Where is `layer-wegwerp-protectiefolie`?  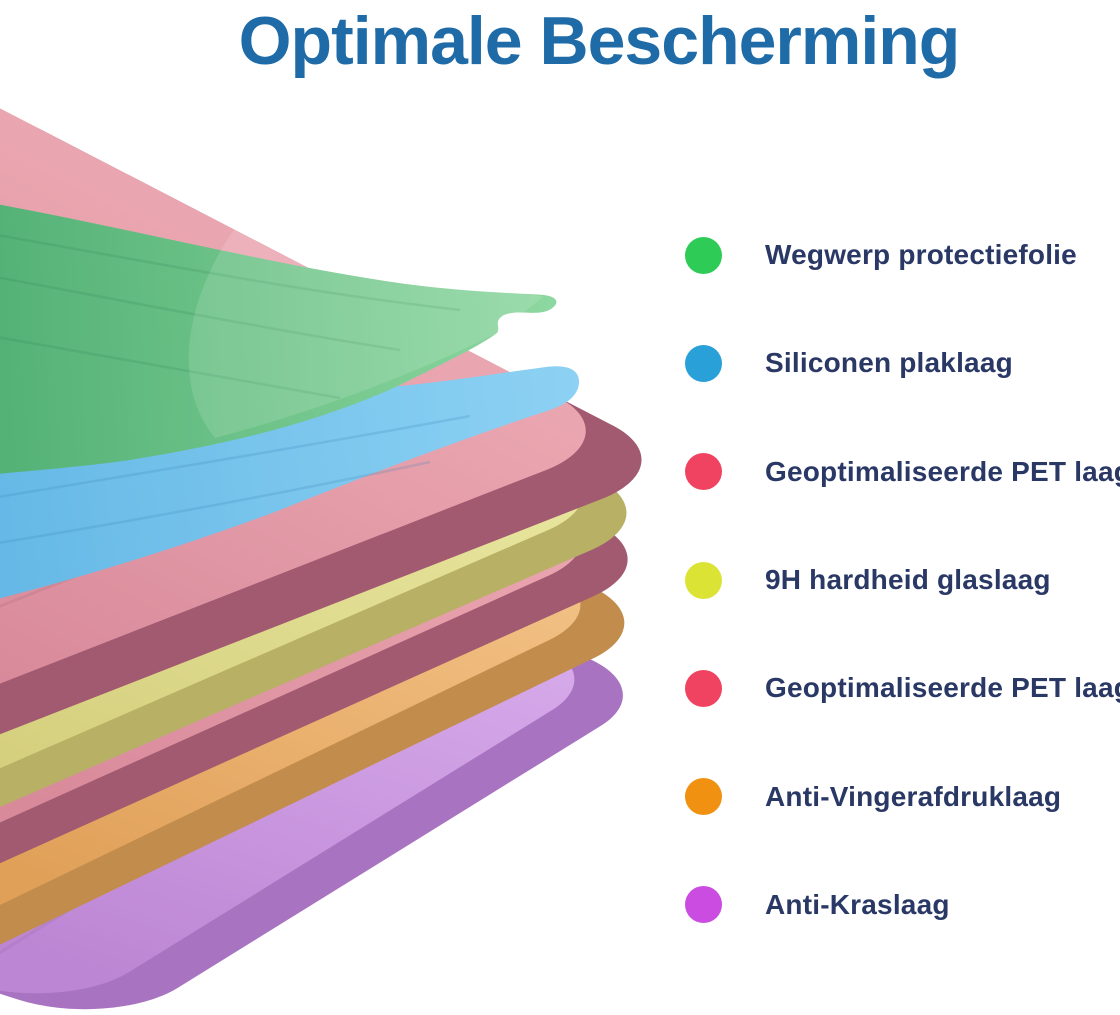
layer-wegwerp-protectiefolie is located at coordinates (278, 339).